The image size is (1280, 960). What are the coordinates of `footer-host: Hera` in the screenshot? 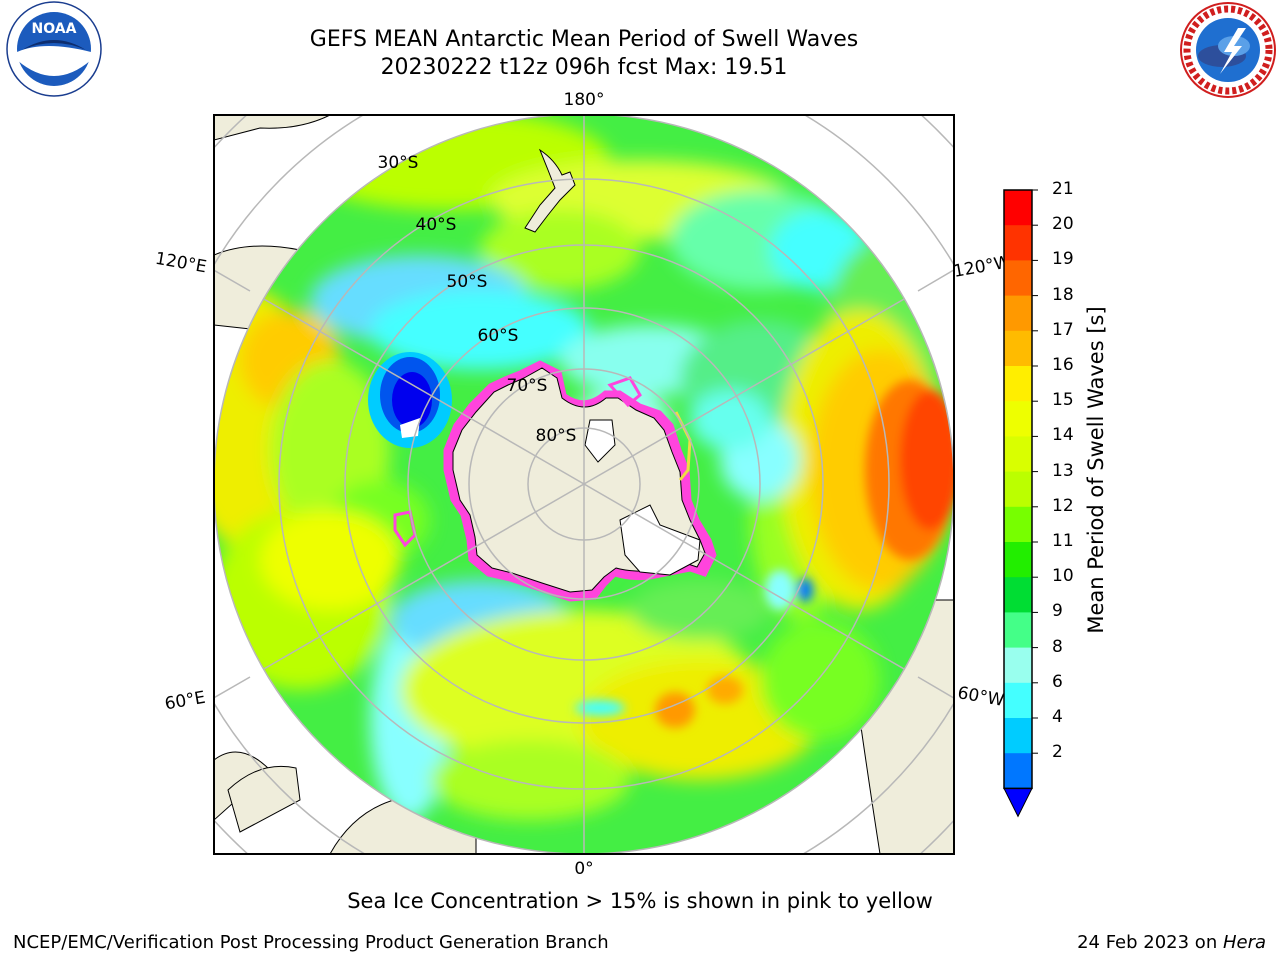 It's located at (1244, 942).